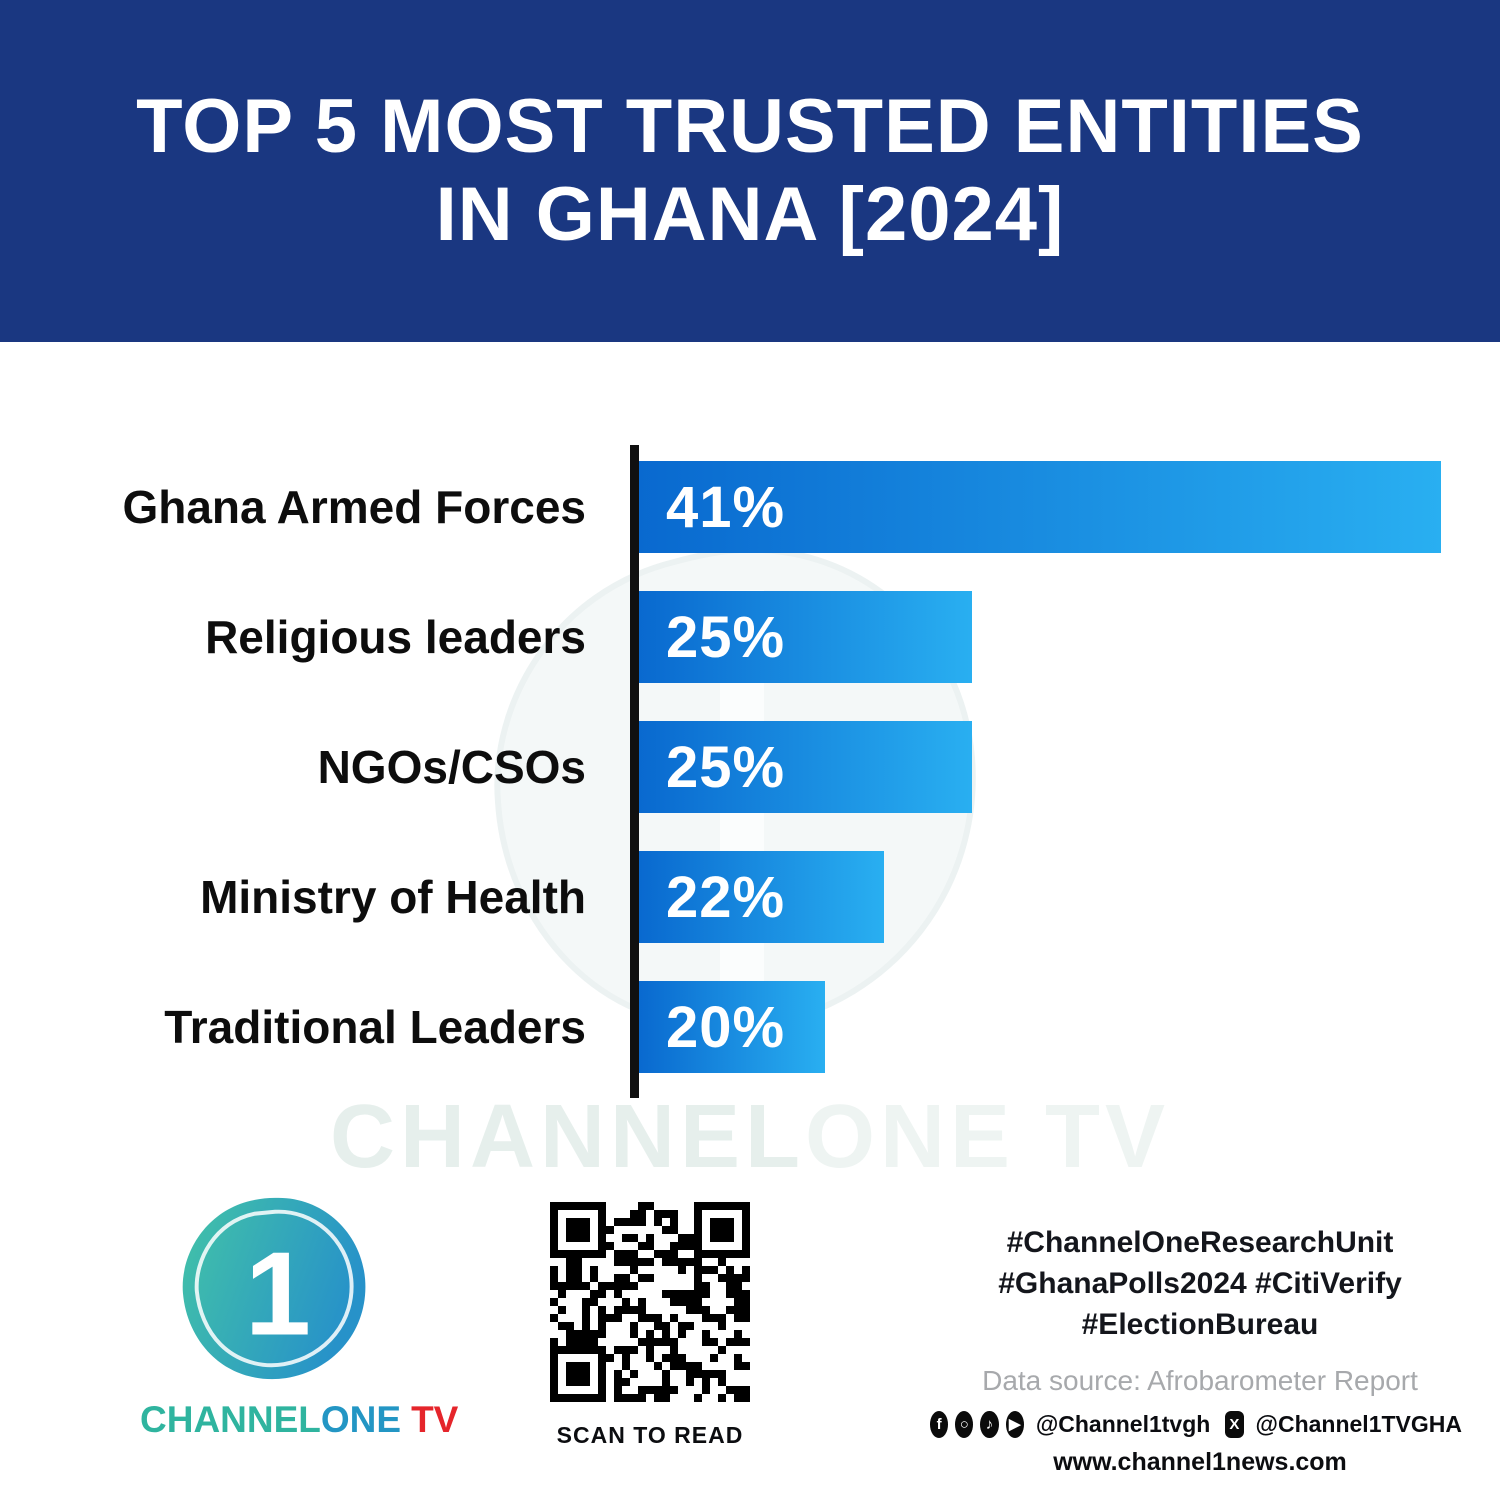 The image size is (1500, 1500). What do you see at coordinates (1040, 507) in the screenshot?
I see `bar-ghana-armed-forces: 41%` at bounding box center [1040, 507].